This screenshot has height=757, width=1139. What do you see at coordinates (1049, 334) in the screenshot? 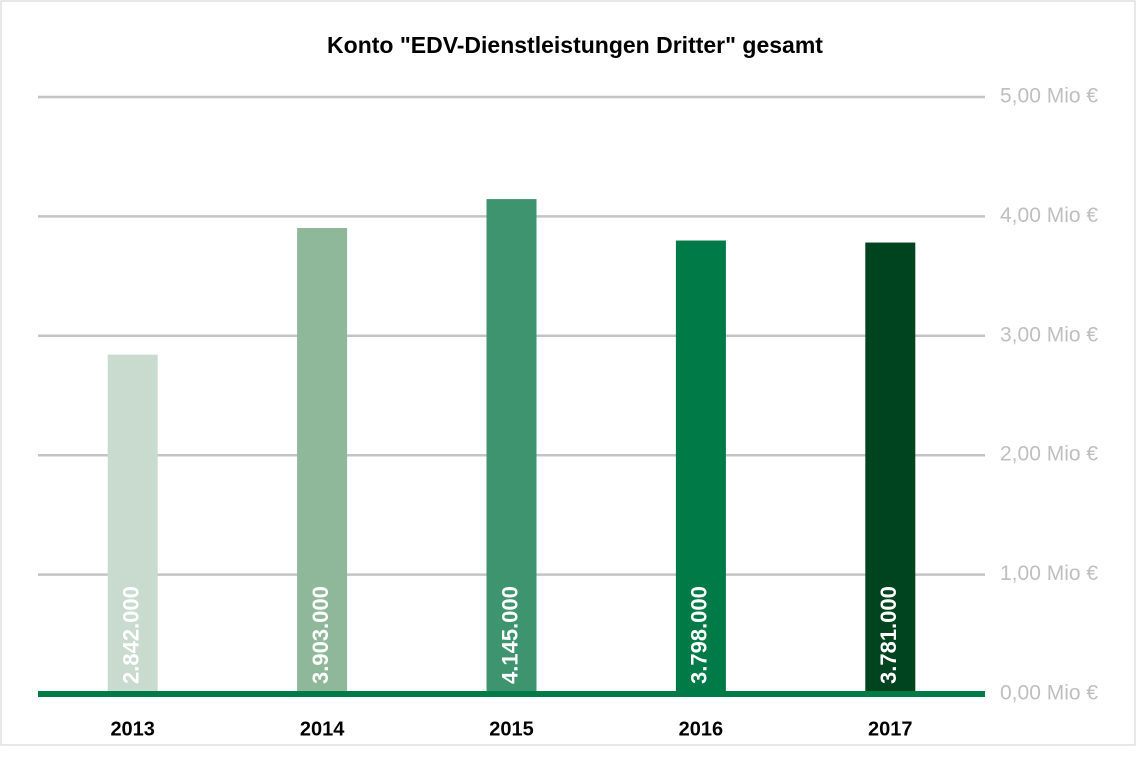
I see `y-tick-label: 3,00 Mio €` at bounding box center [1049, 334].